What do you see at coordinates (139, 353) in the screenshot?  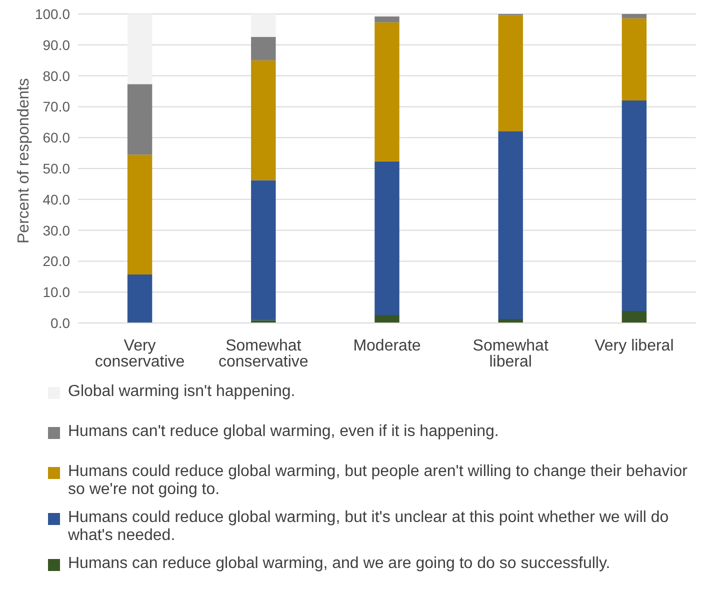 I see `x-tick-label: Very conservative` at bounding box center [139, 353].